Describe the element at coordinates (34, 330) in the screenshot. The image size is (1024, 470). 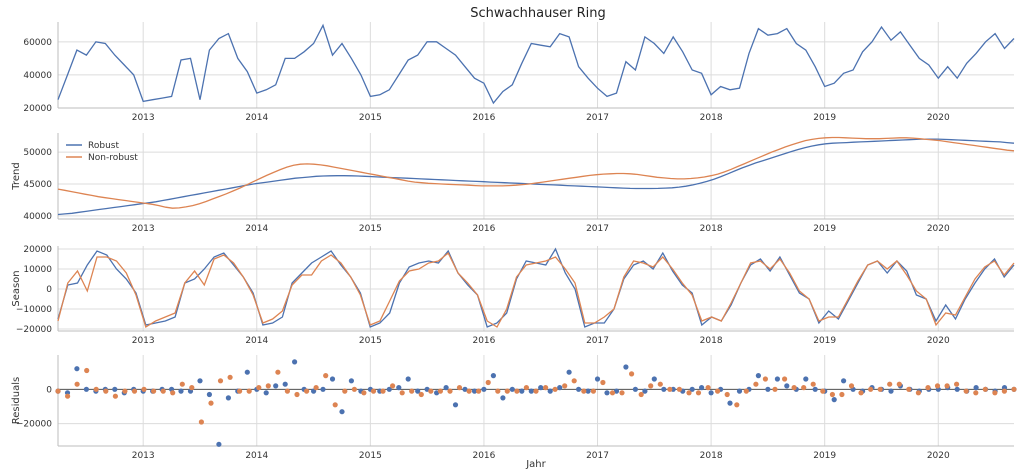
I see `y-tick-label: −20000` at that location.